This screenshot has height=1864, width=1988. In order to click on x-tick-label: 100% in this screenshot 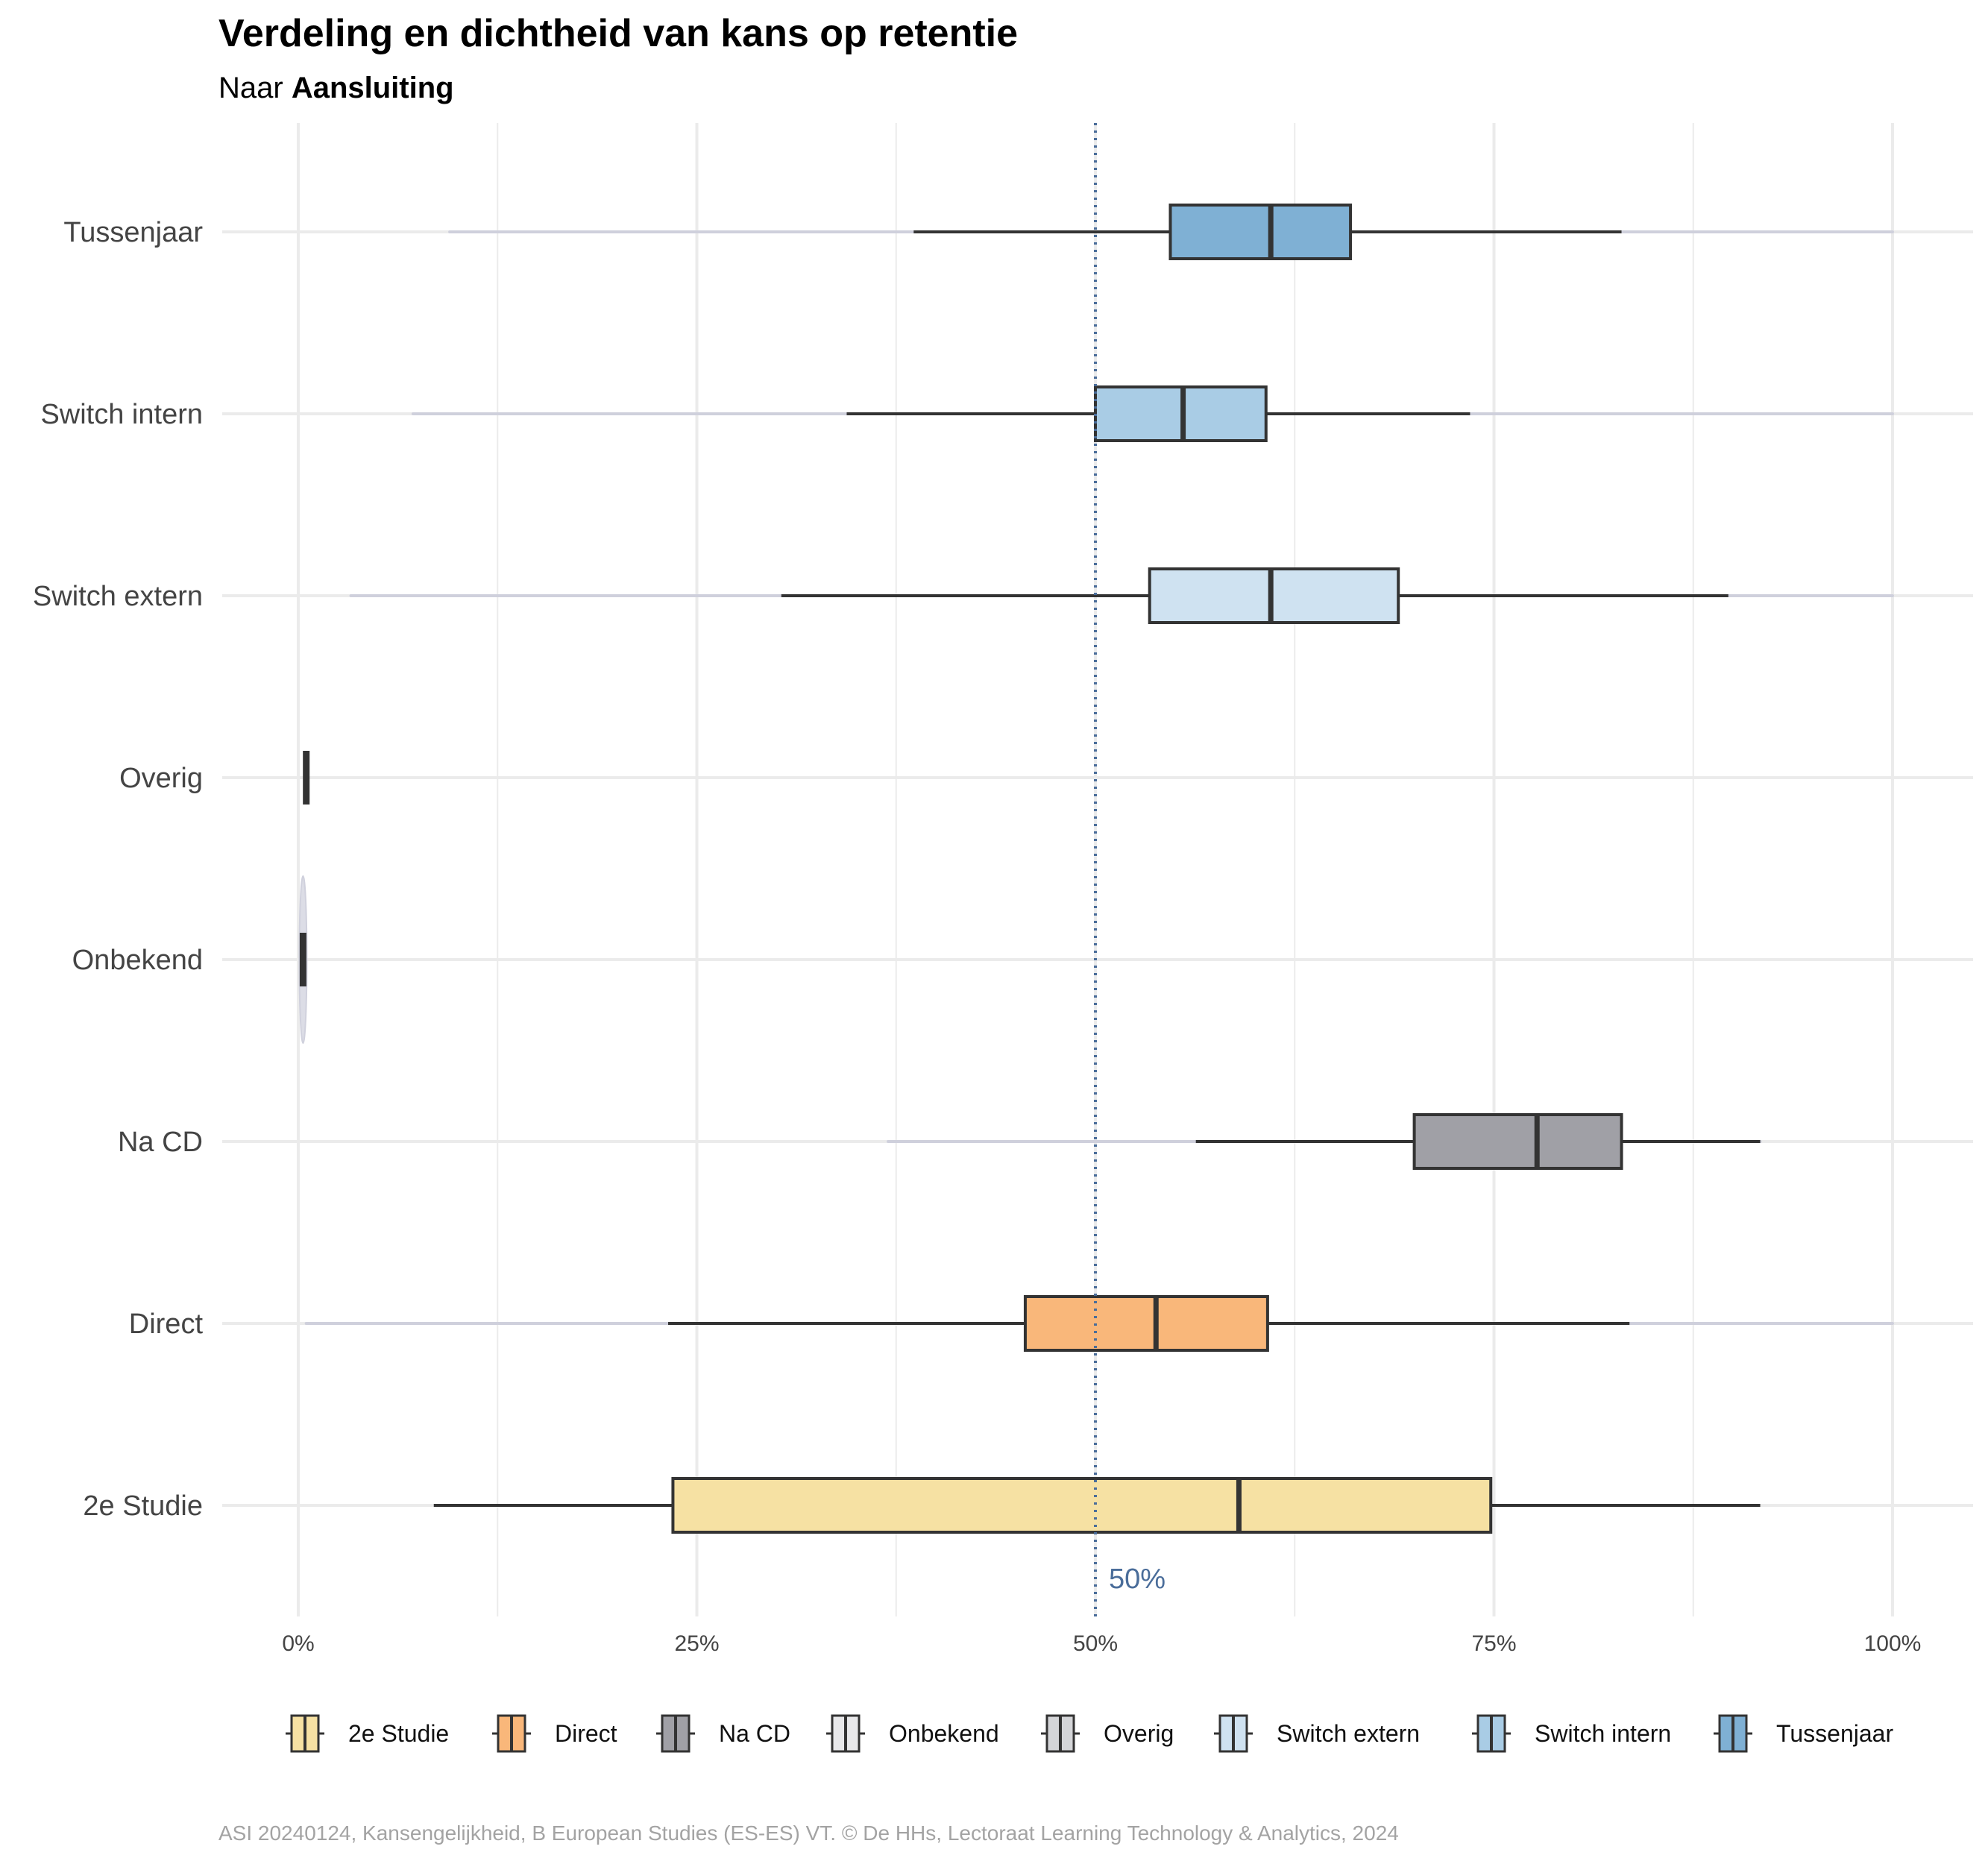, I will do `click(1893, 1643)`.